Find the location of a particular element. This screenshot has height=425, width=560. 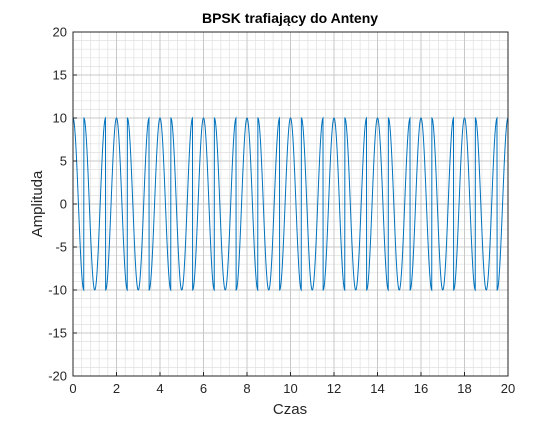

y-tick-label: 20 is located at coordinates (60, 32).